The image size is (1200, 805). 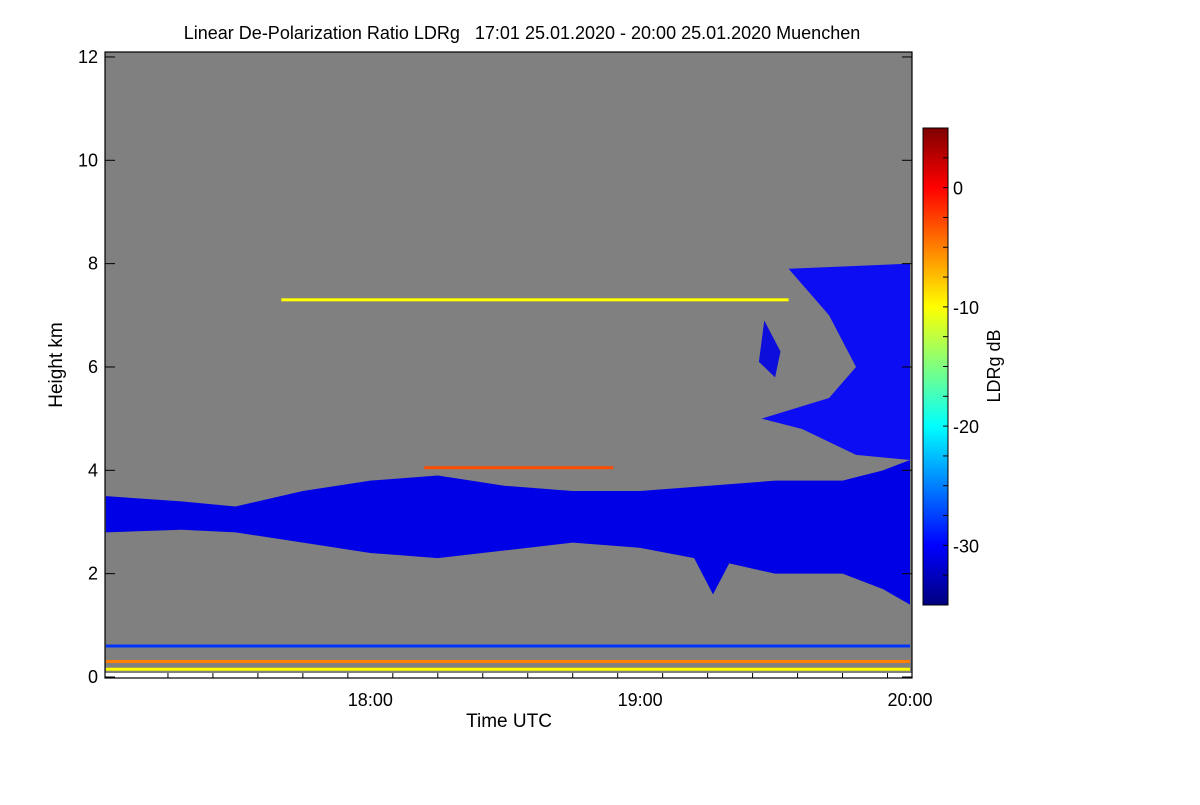 What do you see at coordinates (508, 661) in the screenshot?
I see `near-ground-line-0.3km` at bounding box center [508, 661].